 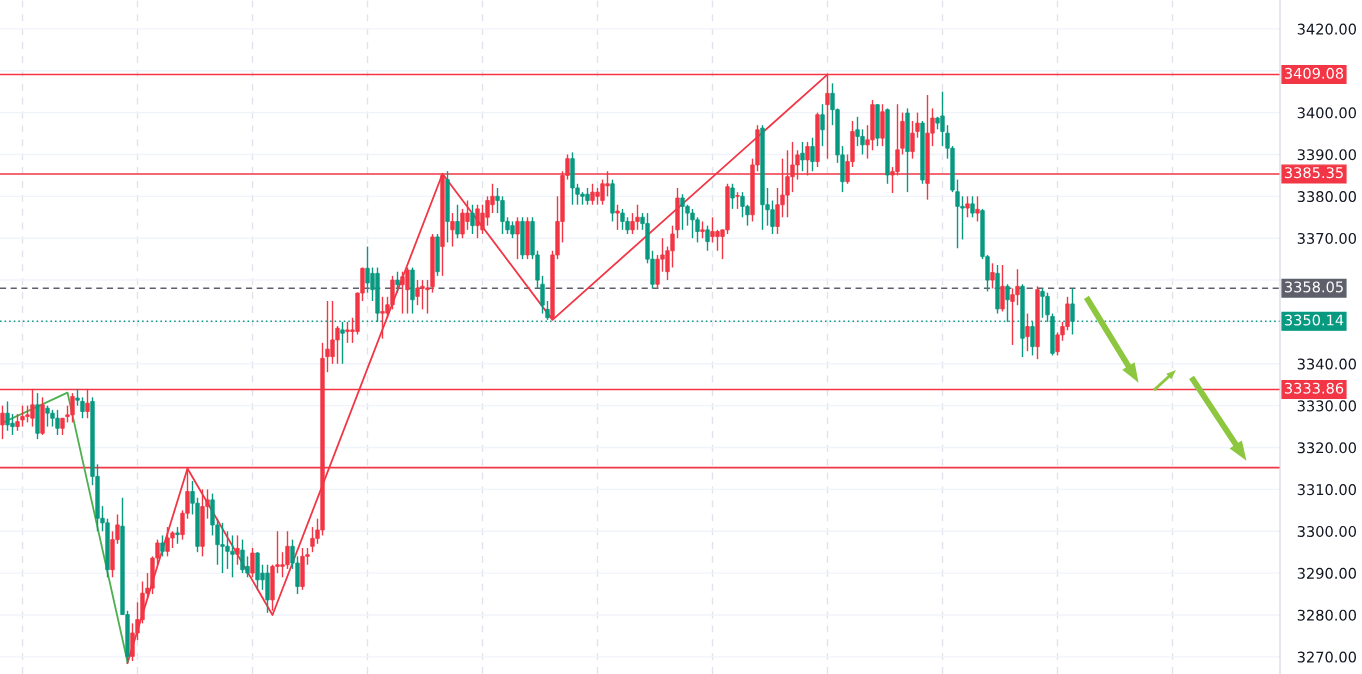 What do you see at coordinates (1326, 238) in the screenshot?
I see `y-tick-label: 3370.00` at bounding box center [1326, 238].